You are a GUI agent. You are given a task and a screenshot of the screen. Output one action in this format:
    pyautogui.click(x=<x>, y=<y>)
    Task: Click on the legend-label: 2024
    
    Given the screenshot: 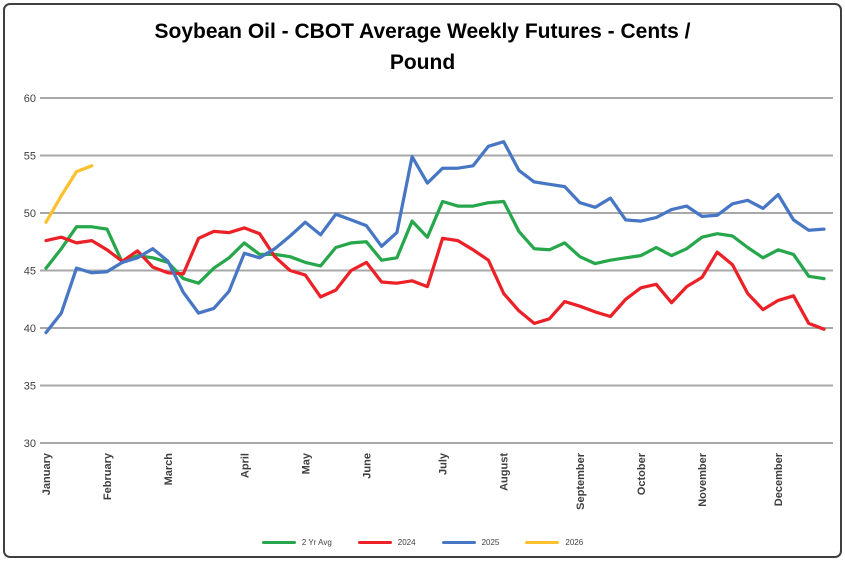 What is the action you would take?
    pyautogui.click(x=406, y=542)
    